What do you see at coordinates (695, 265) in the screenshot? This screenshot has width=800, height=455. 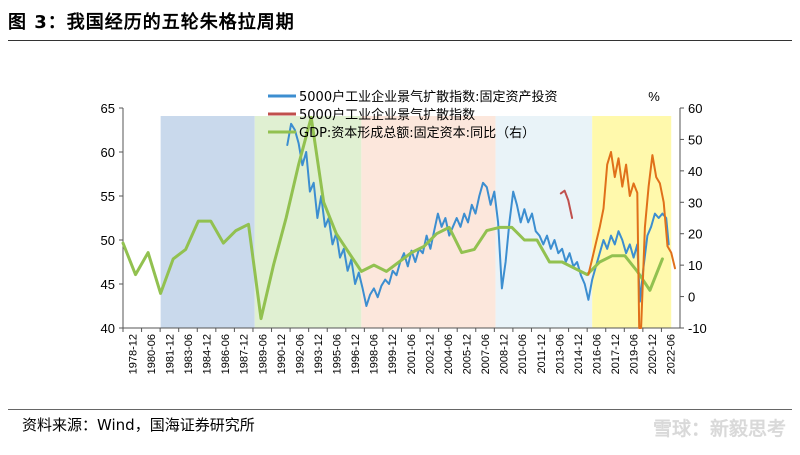 I see `right-tick-label: 10` at bounding box center [695, 265].